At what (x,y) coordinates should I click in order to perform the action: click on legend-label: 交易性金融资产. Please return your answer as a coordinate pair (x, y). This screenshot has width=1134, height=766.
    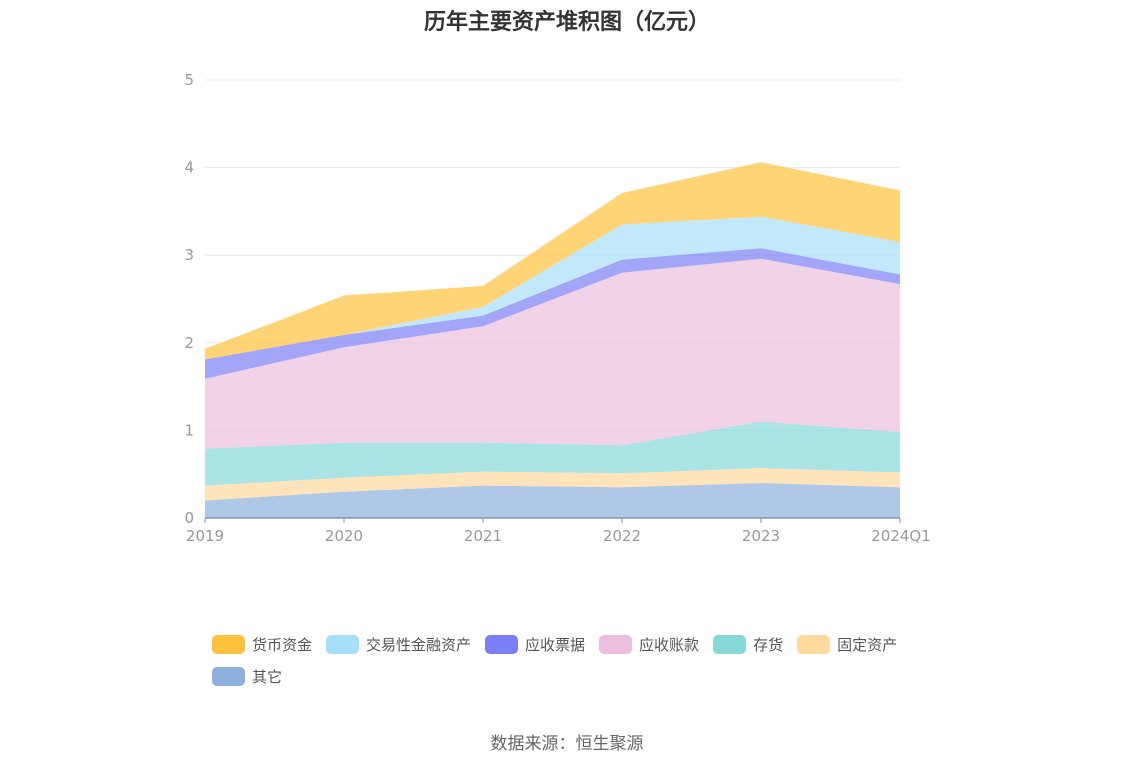
    Looking at the image, I should click on (419, 644).